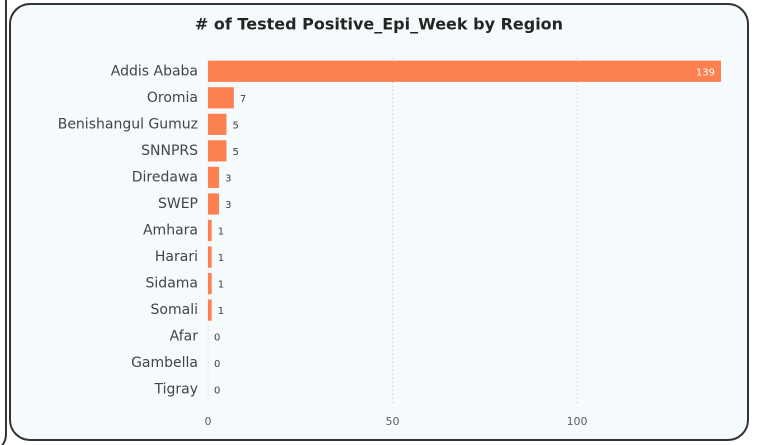 The image size is (758, 445). Describe the element at coordinates (705, 72) in the screenshot. I see `data-label: 139` at that location.